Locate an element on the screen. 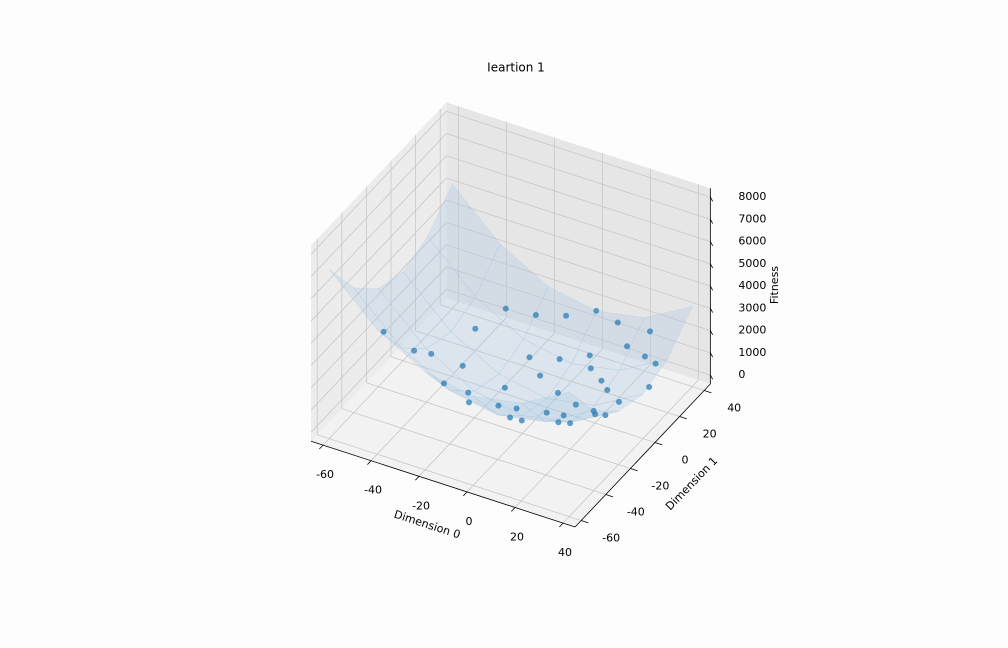 This screenshot has width=1008, height=648. y-tick-label: 20 is located at coordinates (710, 434).